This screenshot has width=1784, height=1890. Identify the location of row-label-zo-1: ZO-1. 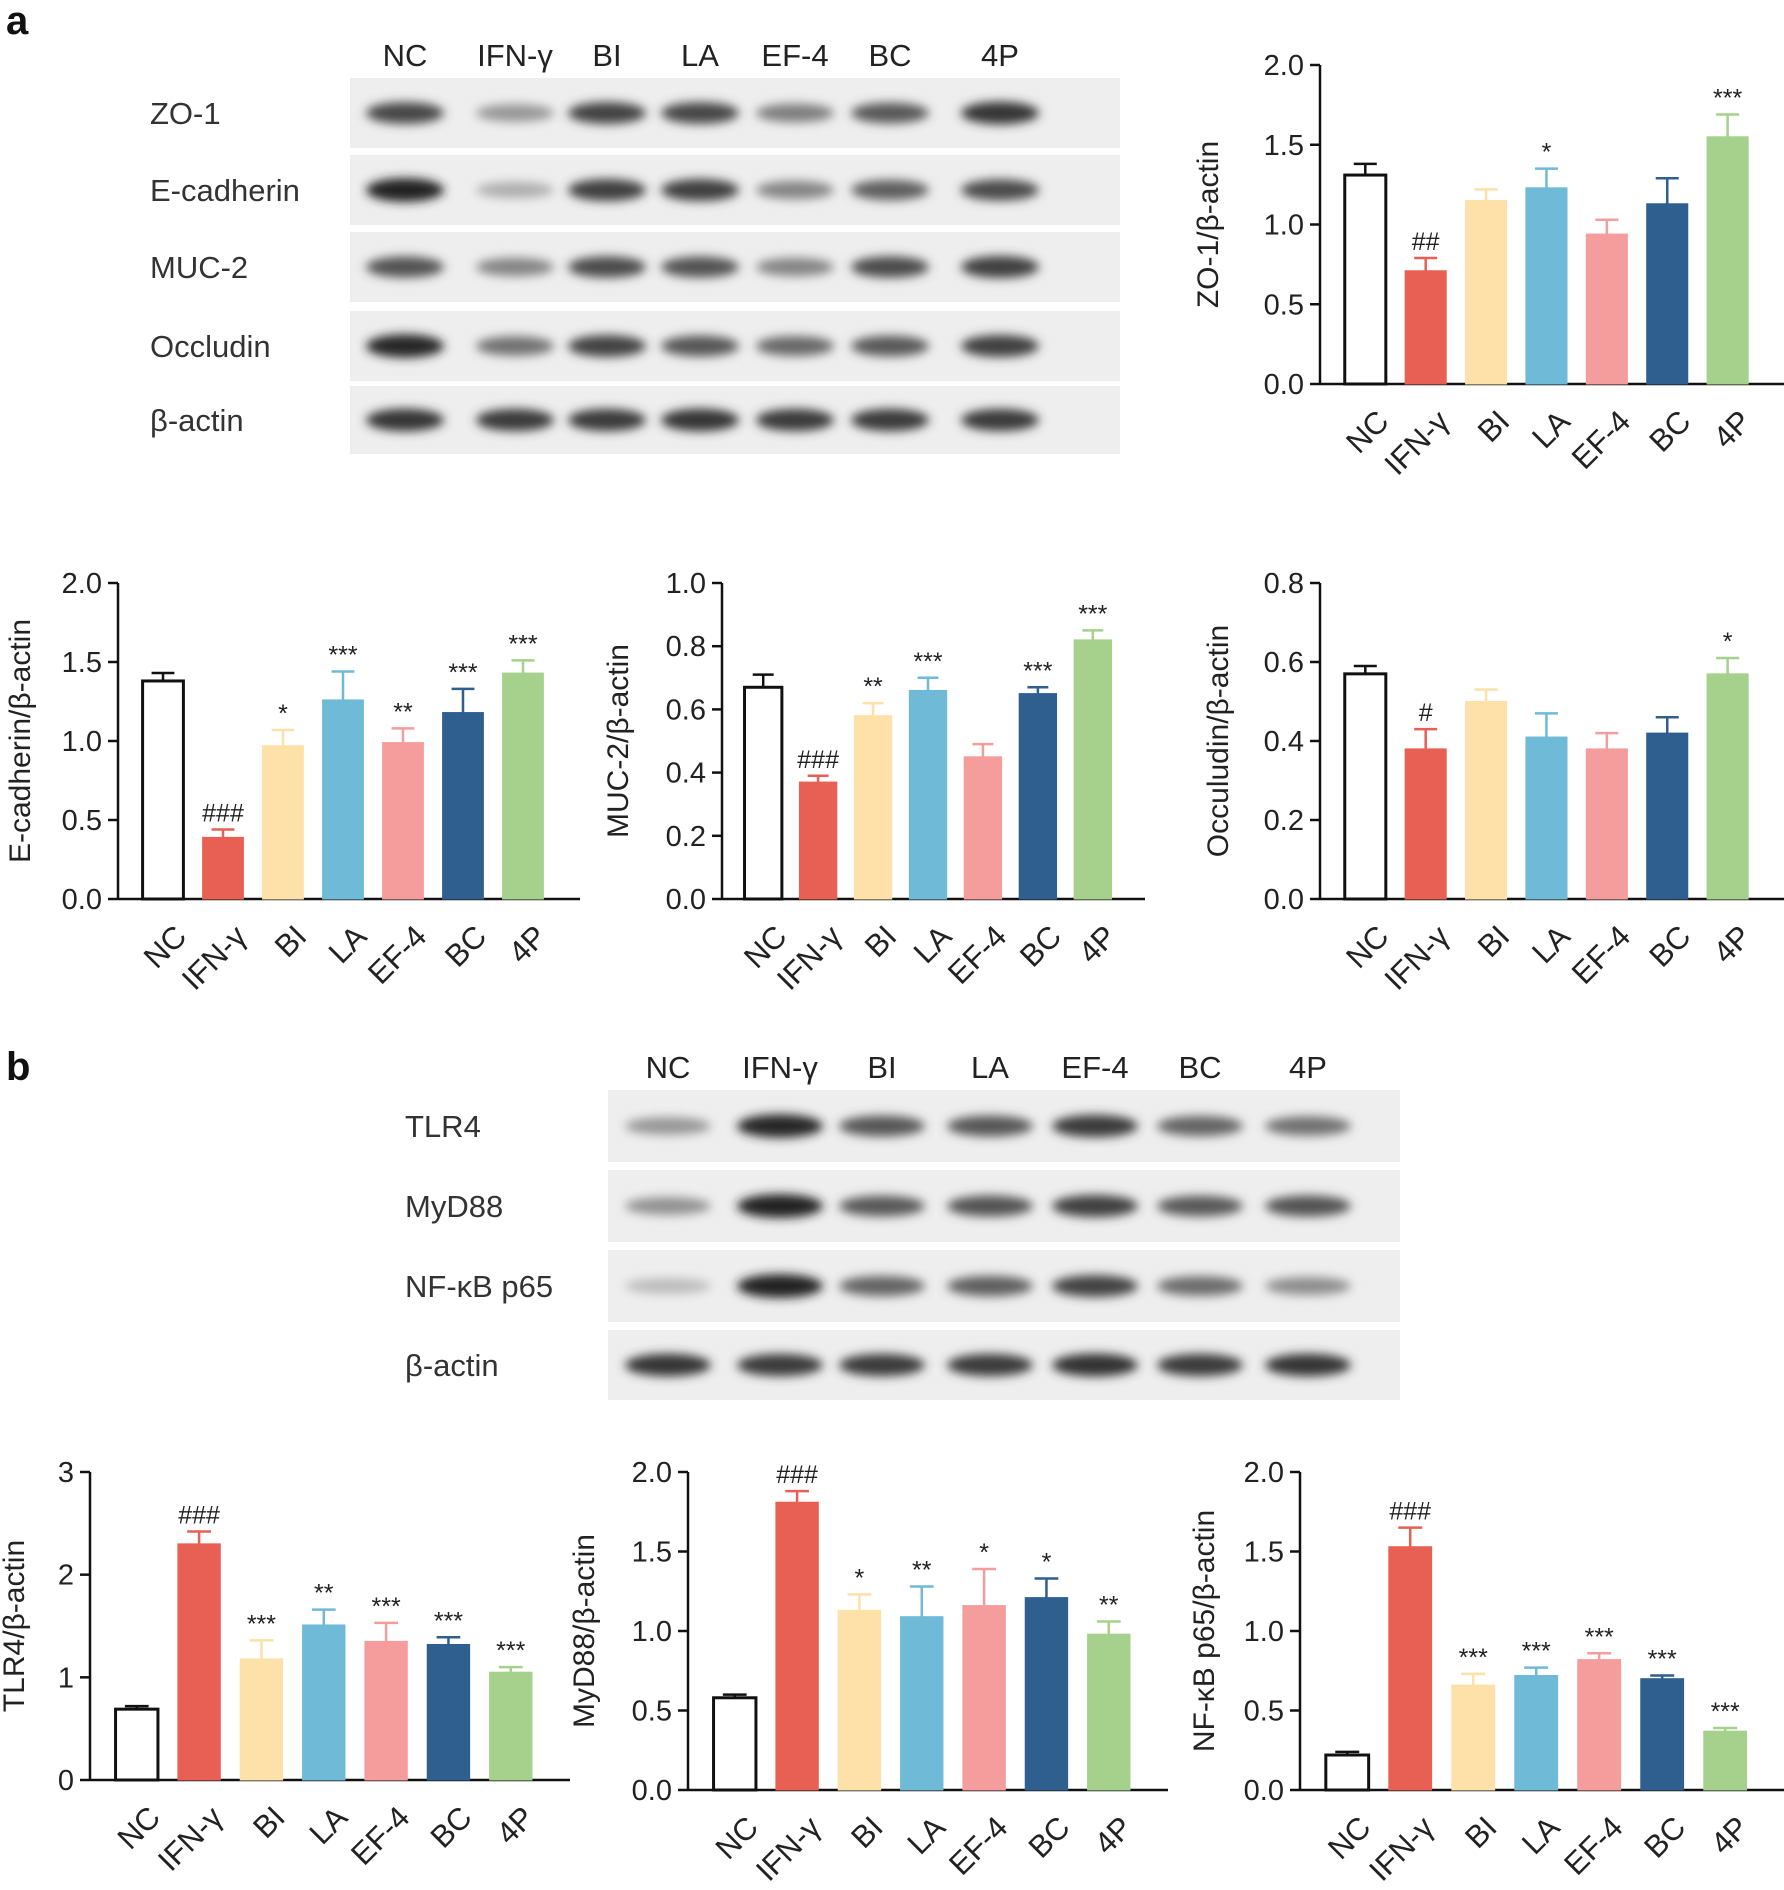
(185, 113).